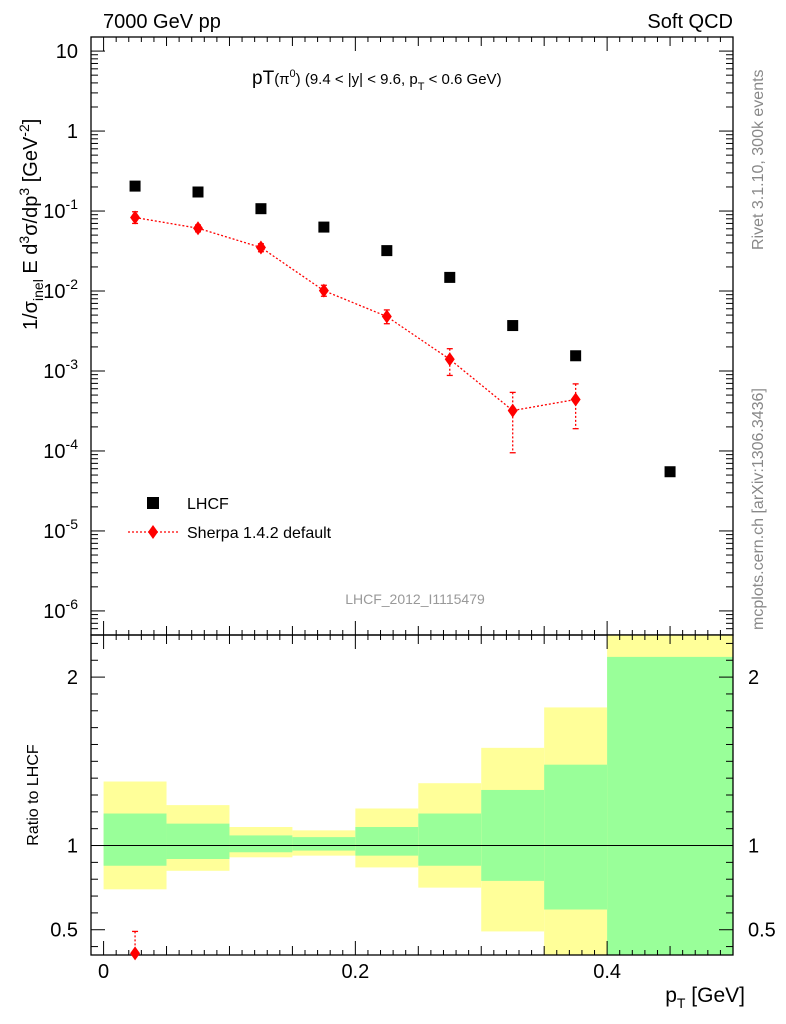  I want to click on mcplots-label: mcplots.cern.ch [arXiv:1306.3436], so click(758, 509).